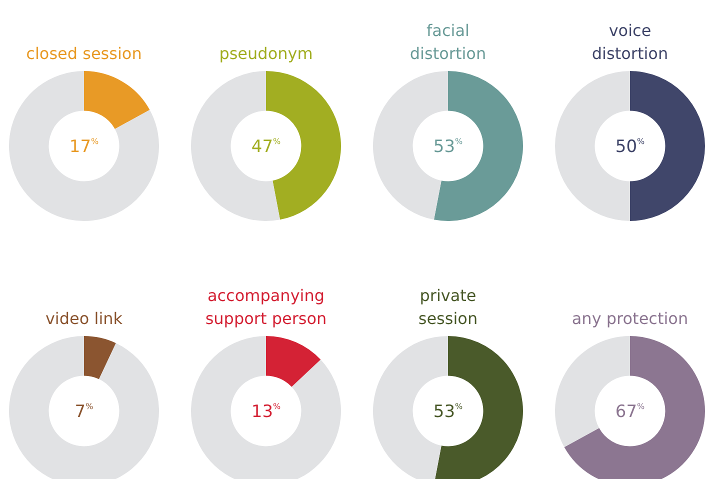 This screenshot has height=479, width=712. I want to click on chart-title: voice distortion, so click(630, 42).